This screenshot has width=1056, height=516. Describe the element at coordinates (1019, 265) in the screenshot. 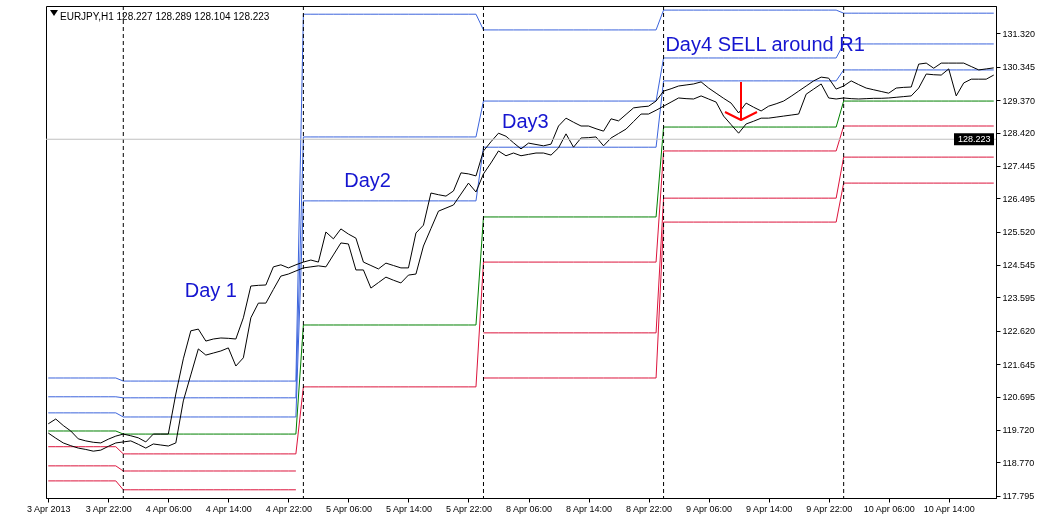

I see `y-tick-label: 124.545` at that location.